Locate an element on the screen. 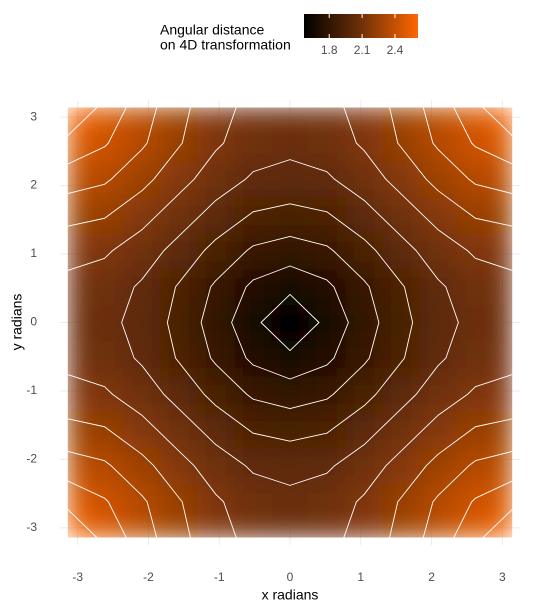 The image size is (543, 610). x-axis-label: x radians is located at coordinates (290, 595).